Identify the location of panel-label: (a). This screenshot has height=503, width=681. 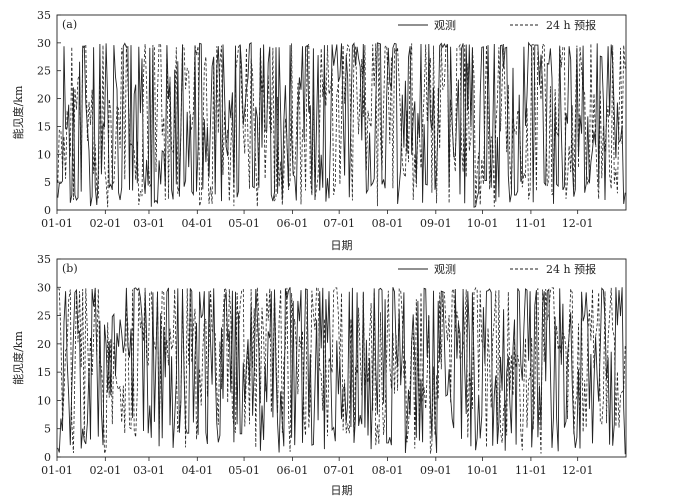
(69, 24).